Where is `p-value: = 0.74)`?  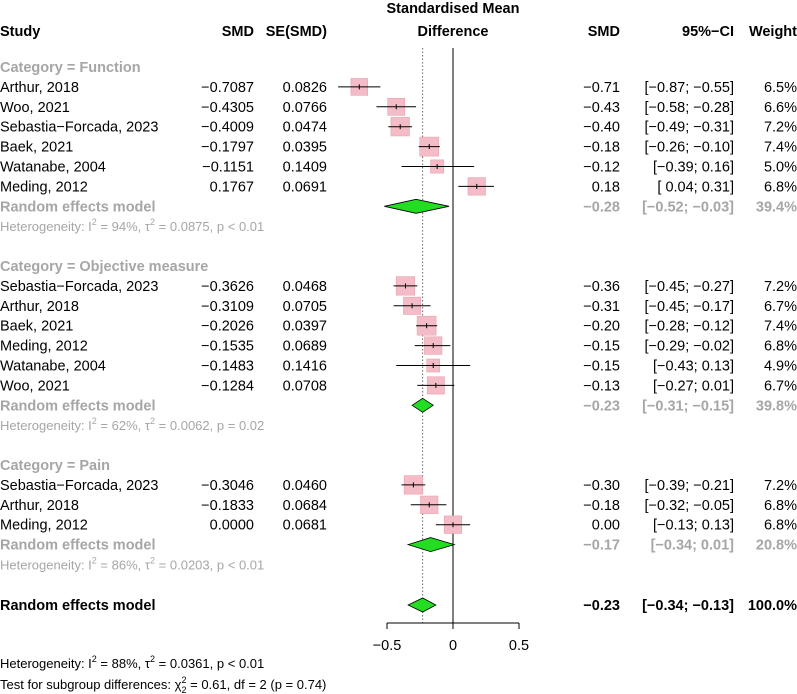 p-value: = 0.74) is located at coordinates (304, 684).